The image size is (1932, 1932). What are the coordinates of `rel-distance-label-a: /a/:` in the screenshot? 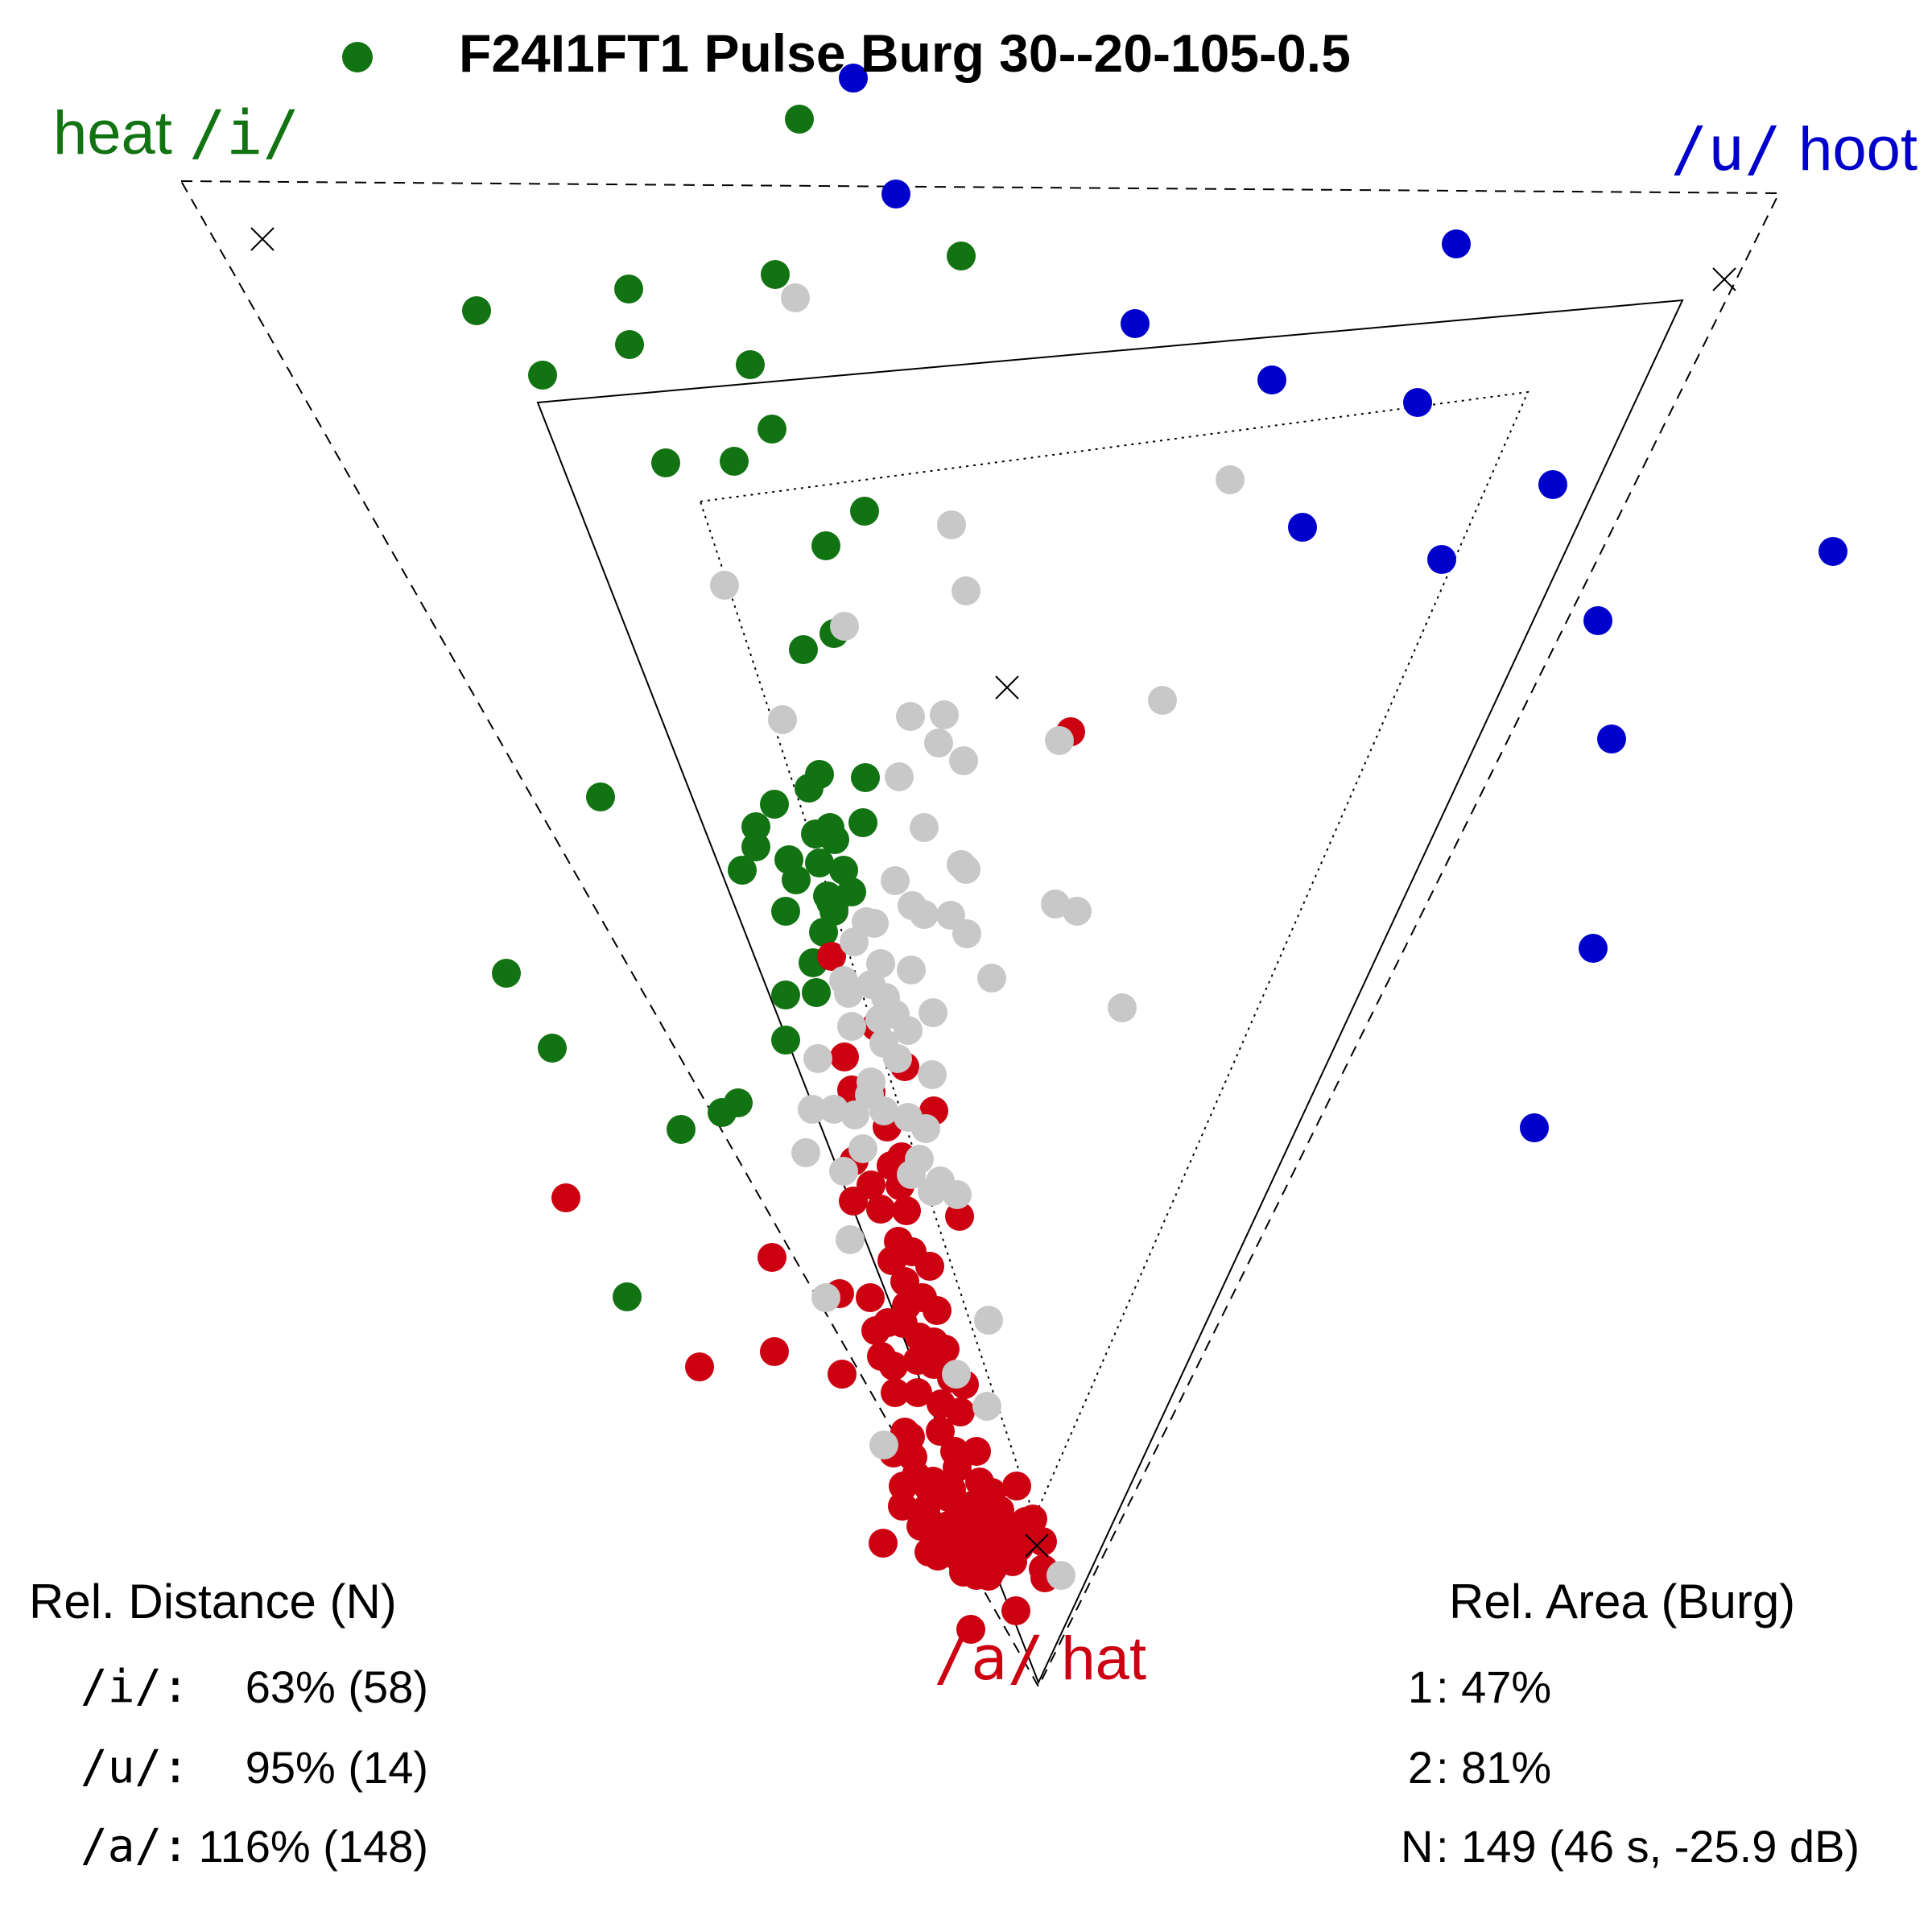 It's located at (134, 1846).